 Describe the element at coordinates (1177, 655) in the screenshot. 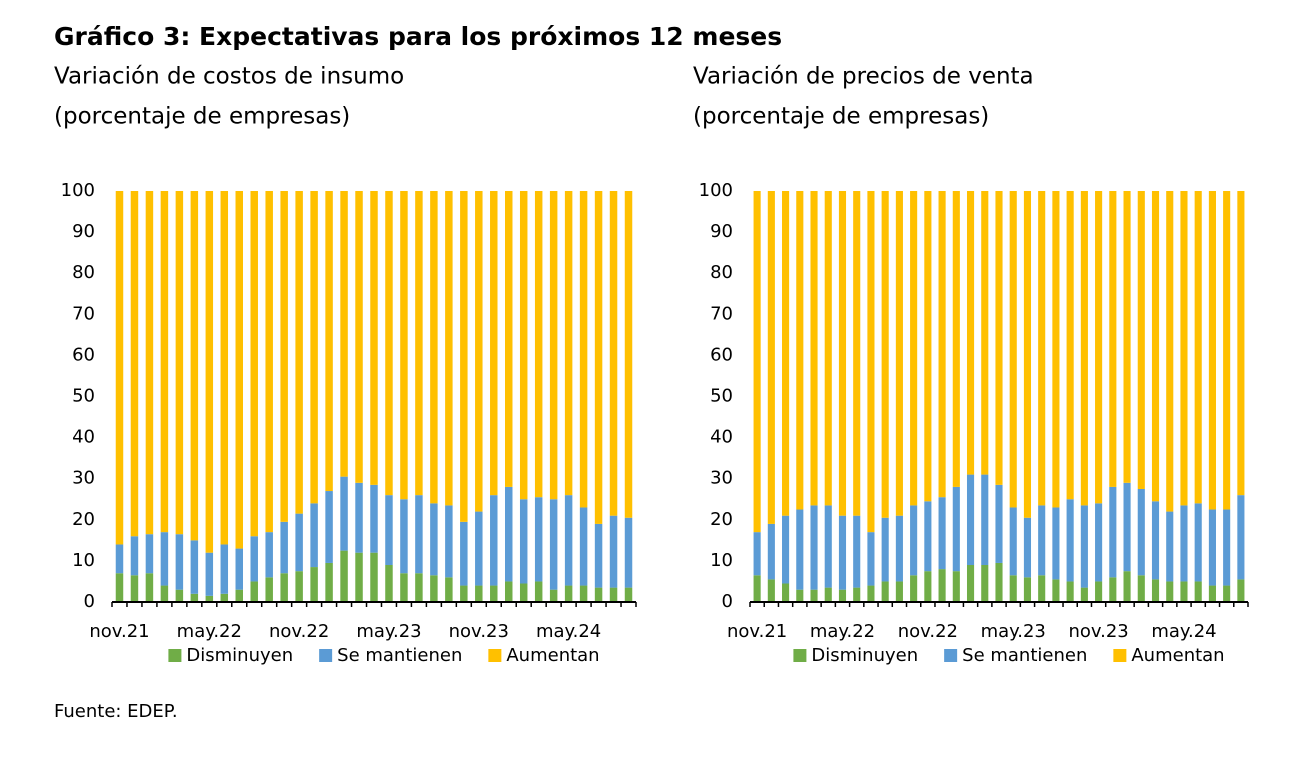

I see `legend-label: Aumentan` at that location.